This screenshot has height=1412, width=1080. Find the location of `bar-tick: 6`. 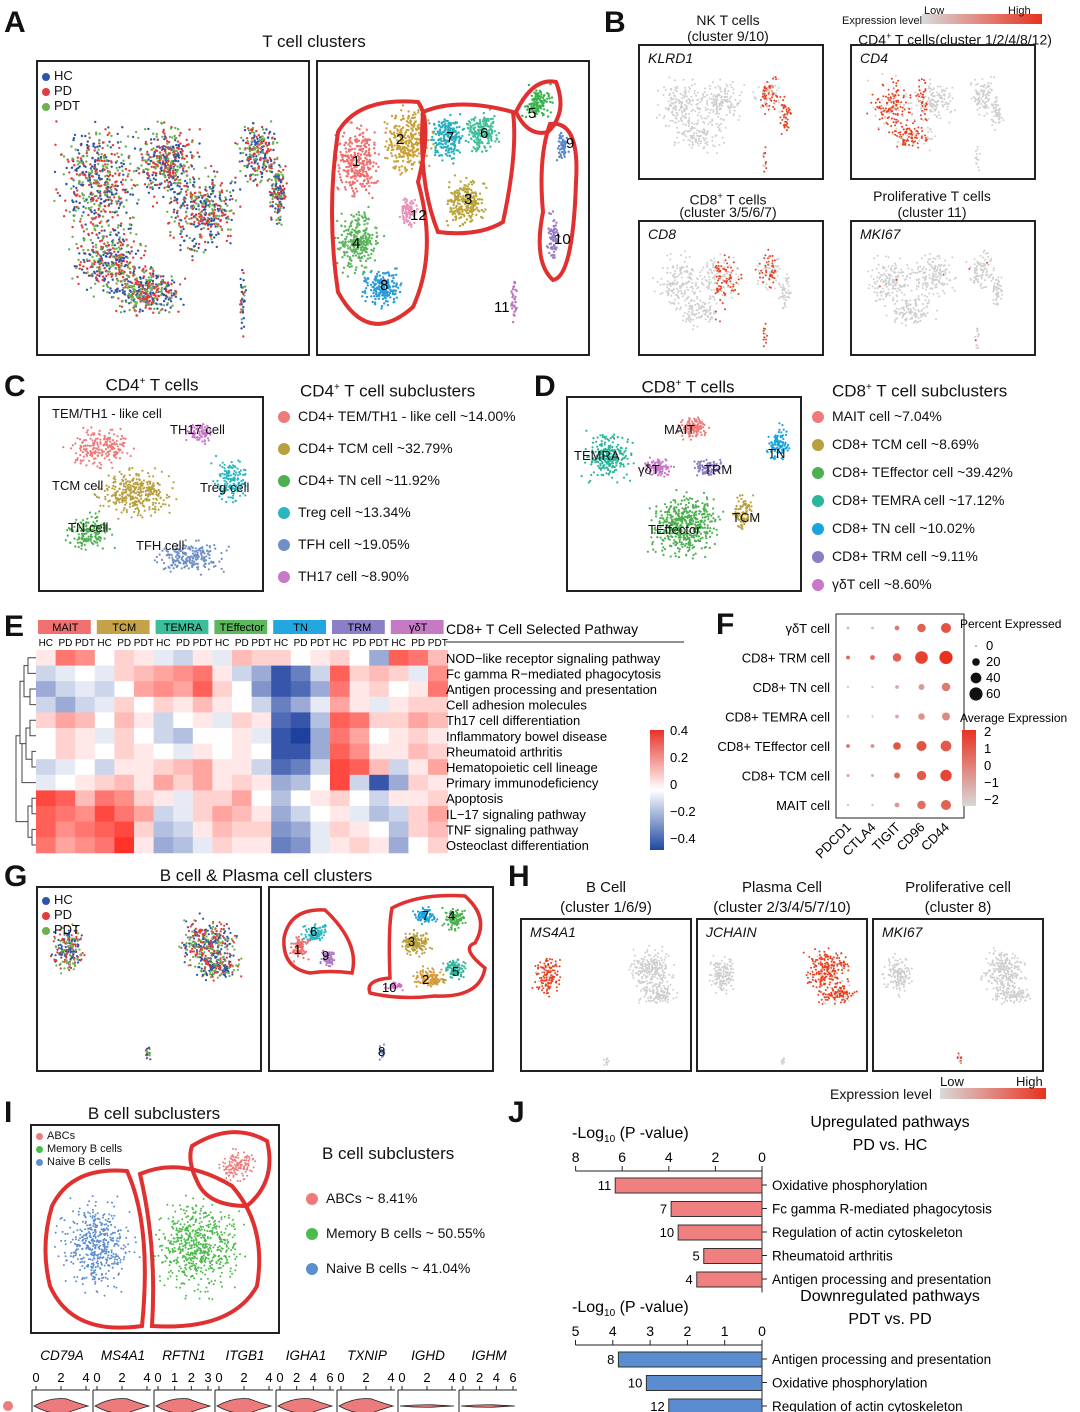

bar-tick: 6 is located at coordinates (622, 1157).